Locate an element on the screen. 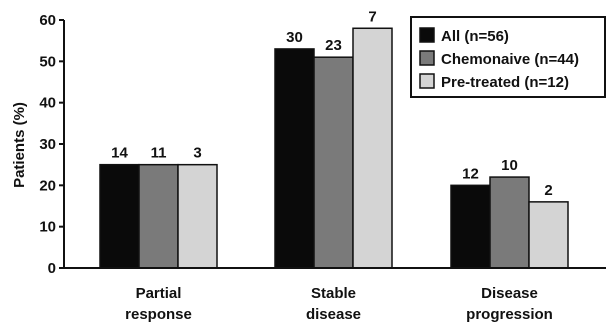  y-tick-label: 60 is located at coordinates (47, 20).